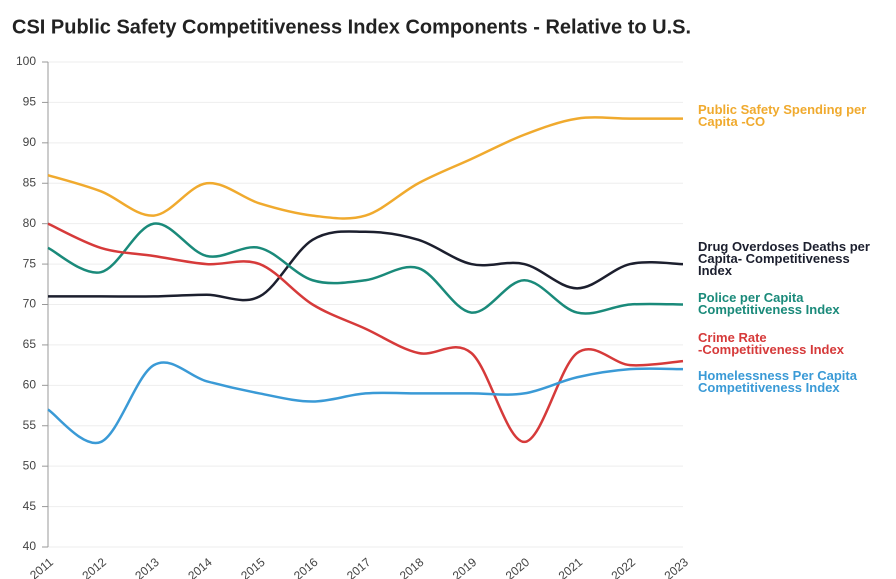 The height and width of the screenshot is (579, 896). I want to click on x-tick-label: 2017, so click(359, 567).